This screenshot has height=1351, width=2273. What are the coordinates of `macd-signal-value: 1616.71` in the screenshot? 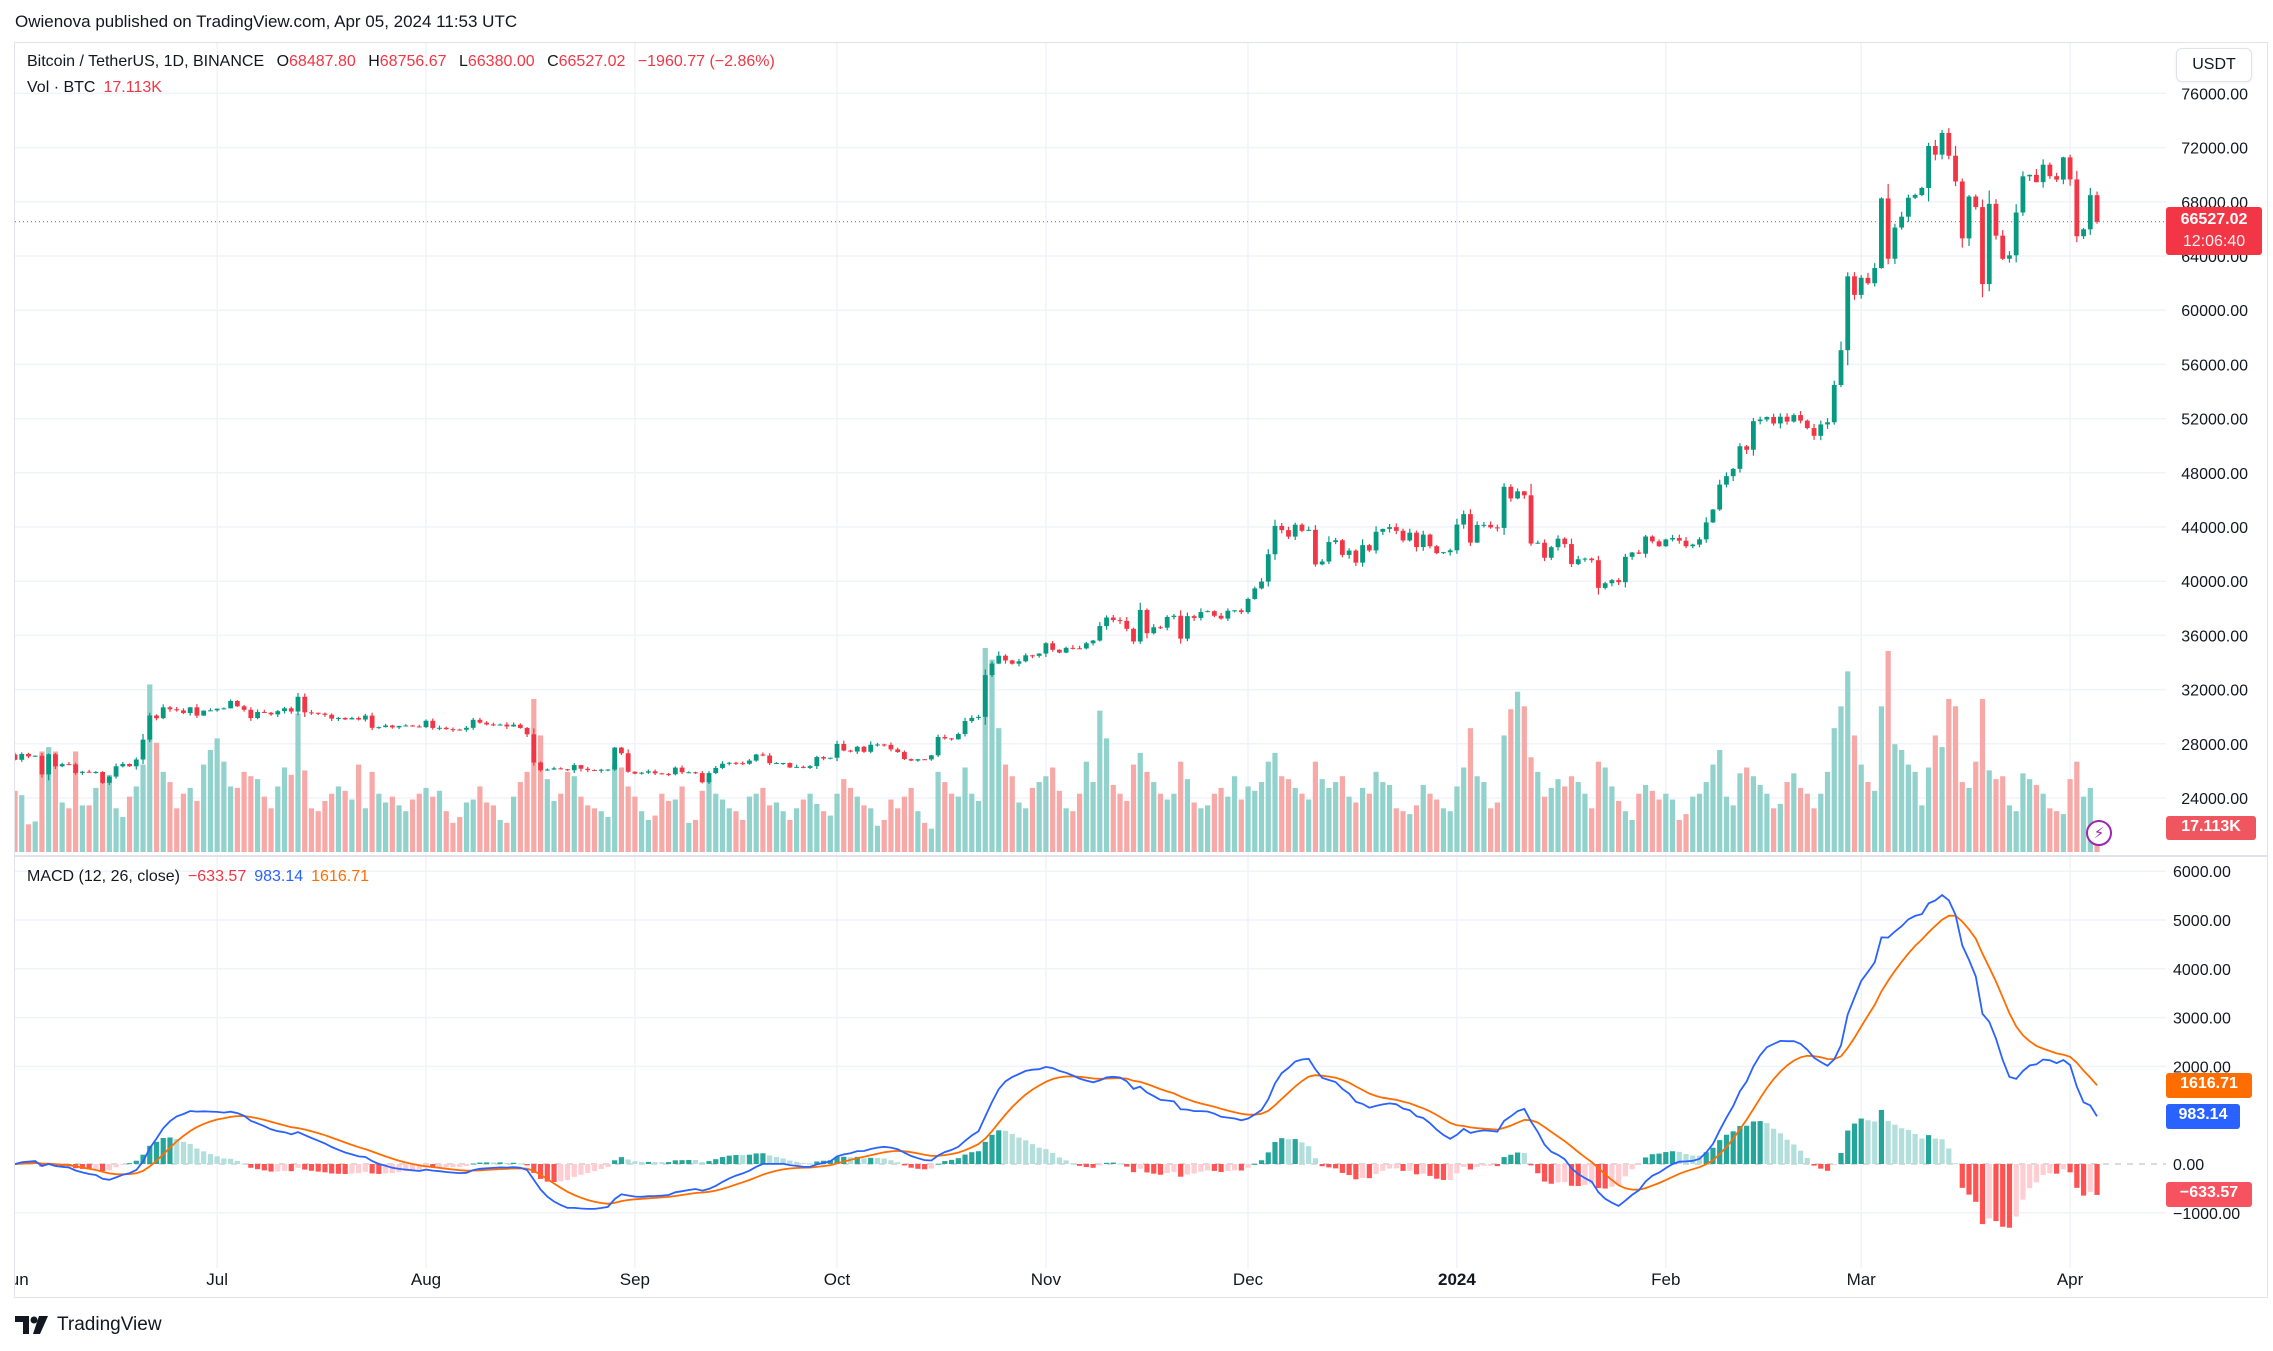 It's located at (340, 876).